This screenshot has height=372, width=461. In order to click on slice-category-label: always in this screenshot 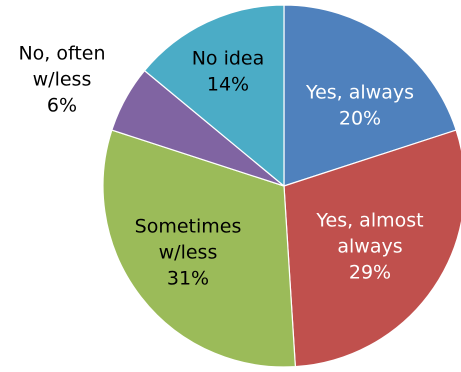, I will do `click(369, 247)`.